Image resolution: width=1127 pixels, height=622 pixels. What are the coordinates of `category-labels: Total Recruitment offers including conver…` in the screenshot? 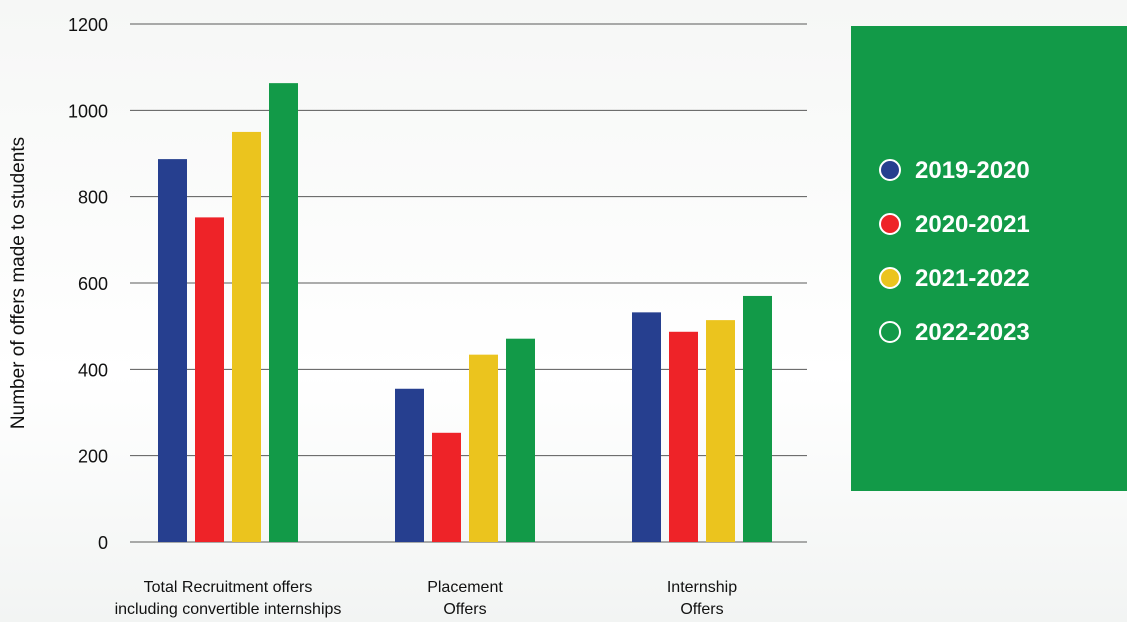 It's located at (426, 598).